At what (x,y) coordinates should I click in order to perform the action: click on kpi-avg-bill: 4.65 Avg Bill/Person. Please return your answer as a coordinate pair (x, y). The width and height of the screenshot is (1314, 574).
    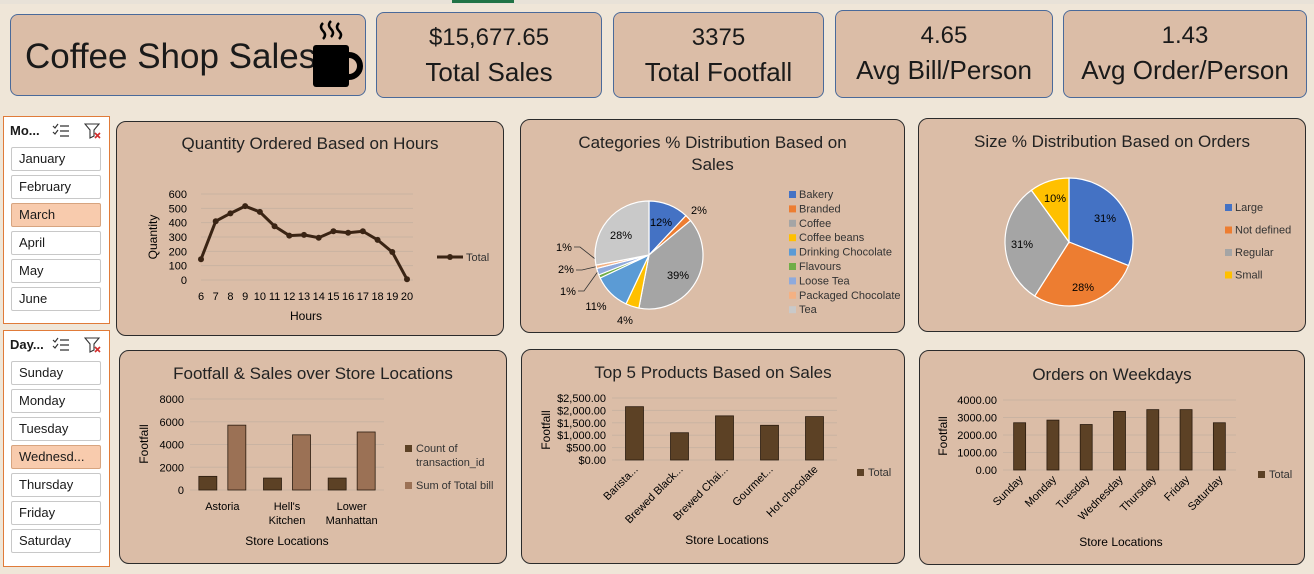
    Looking at the image, I should click on (944, 54).